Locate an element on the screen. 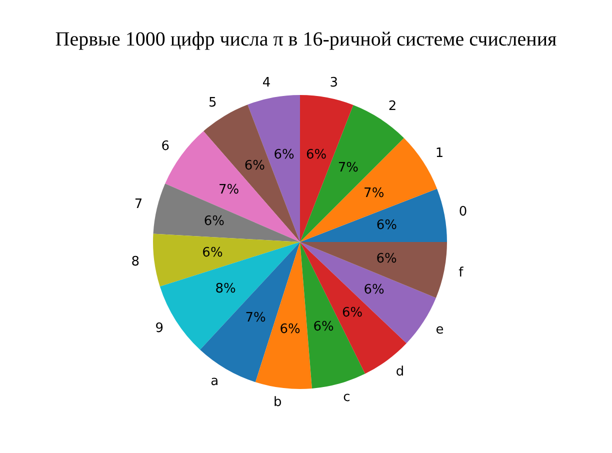 Image resolution: width=612 pixels, height=453 pixels. slice-label: 5 is located at coordinates (212, 103).